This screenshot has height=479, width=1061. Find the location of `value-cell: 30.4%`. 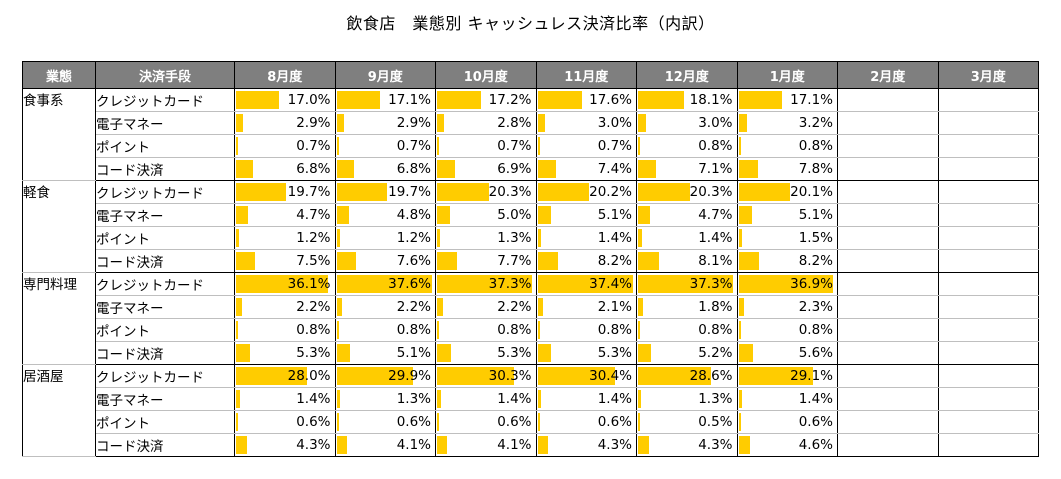

value-cell: 30.4% is located at coordinates (586, 376).